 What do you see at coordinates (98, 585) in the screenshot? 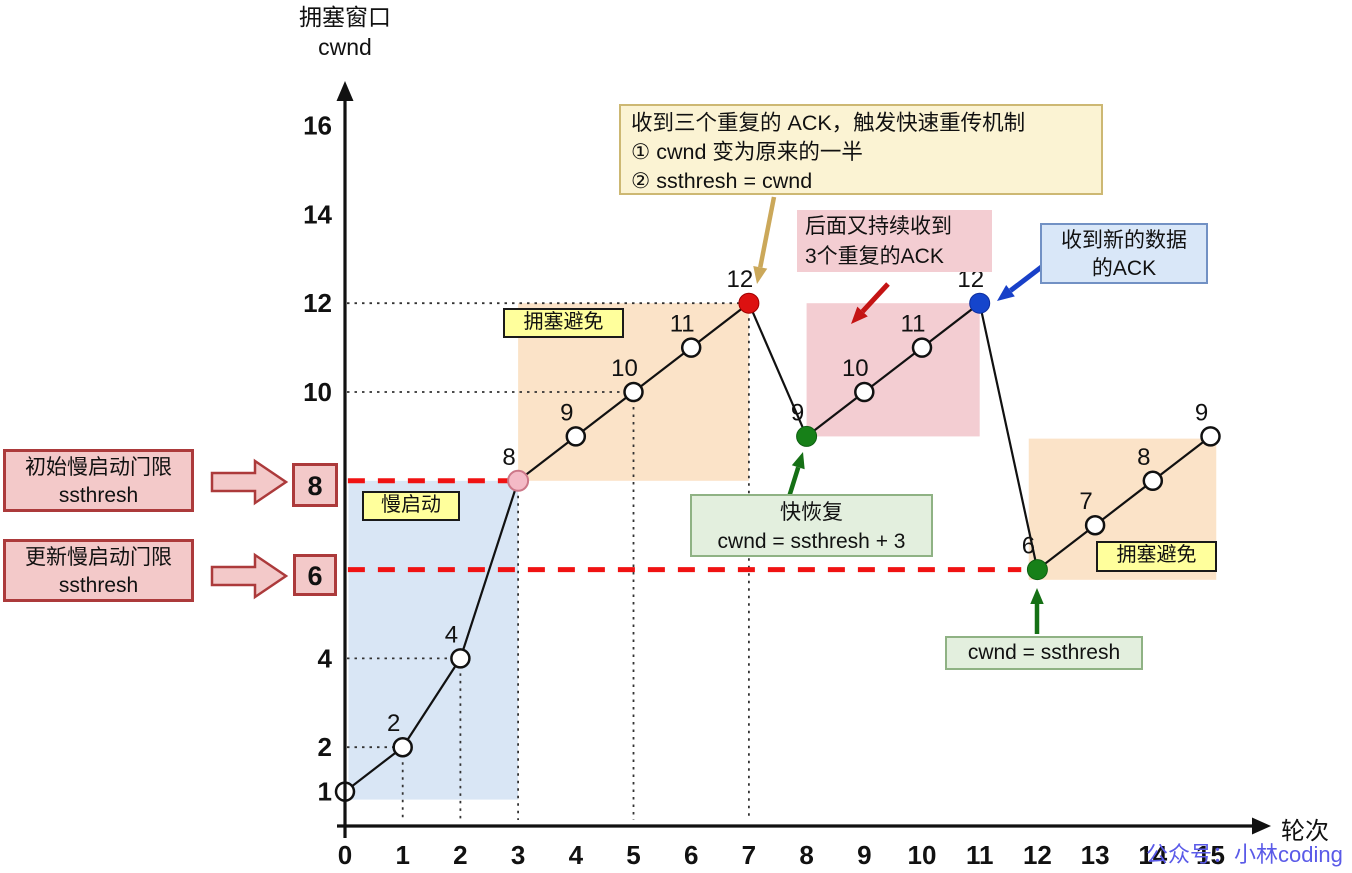
I see `callout-updated-ssthresh-line2: ssthresh` at bounding box center [98, 585].